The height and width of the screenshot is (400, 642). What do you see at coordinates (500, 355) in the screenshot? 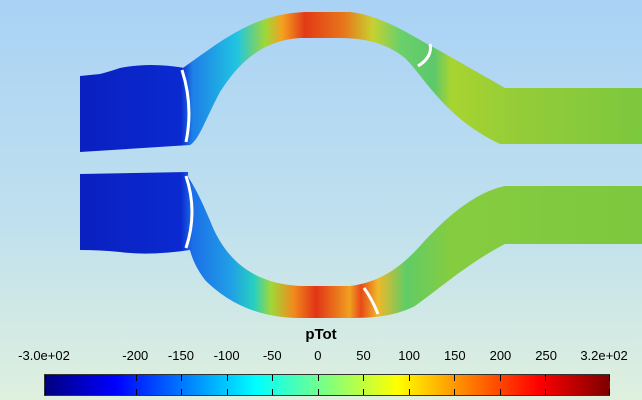
I see `colorbar-tick-label: 200` at bounding box center [500, 355].